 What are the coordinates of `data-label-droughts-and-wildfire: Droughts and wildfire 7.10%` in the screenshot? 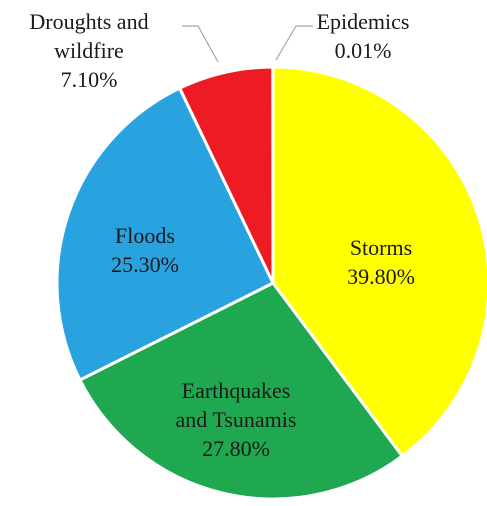 It's located at (88, 50).